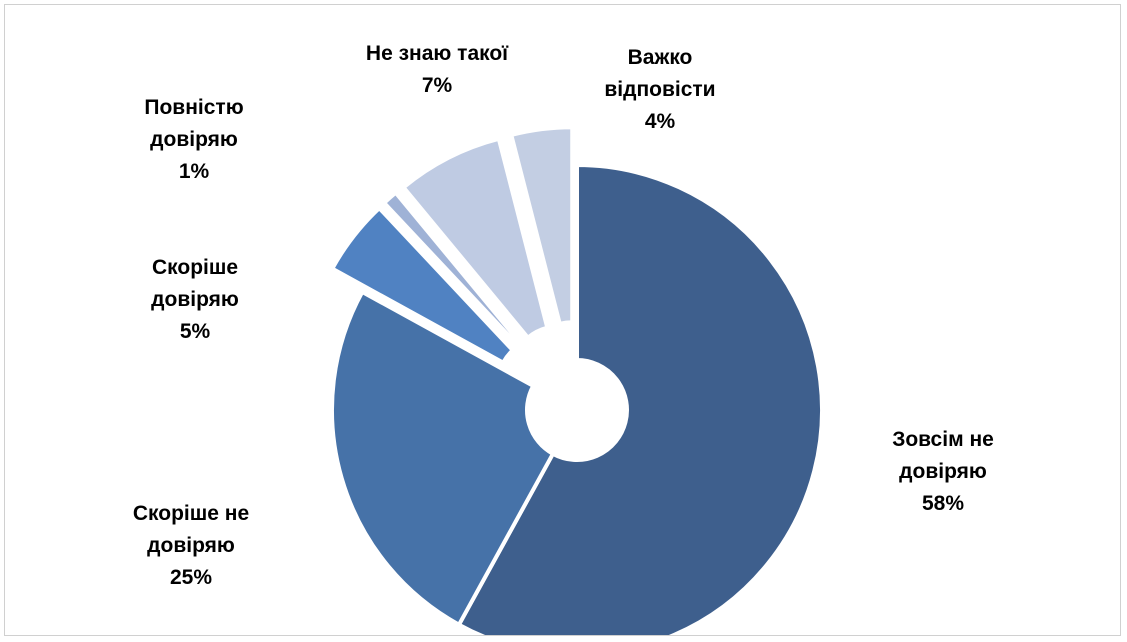 This screenshot has width=1127, height=642. I want to click on slice-label-skorishe-ne-doviriaiu: Скоріше не довіряю 25%, so click(191, 546).